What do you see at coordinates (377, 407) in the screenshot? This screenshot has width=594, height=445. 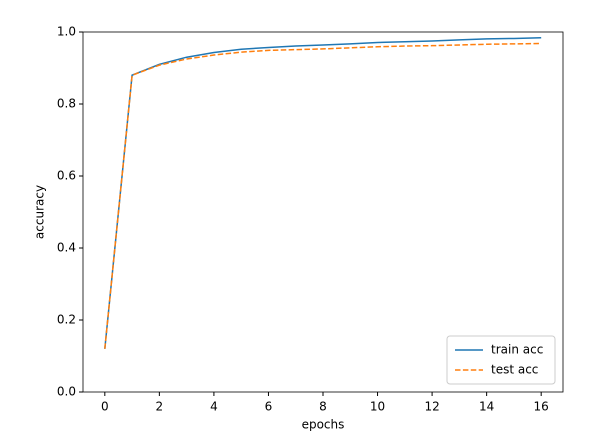 I see `x-tick-label: 10` at bounding box center [377, 407].